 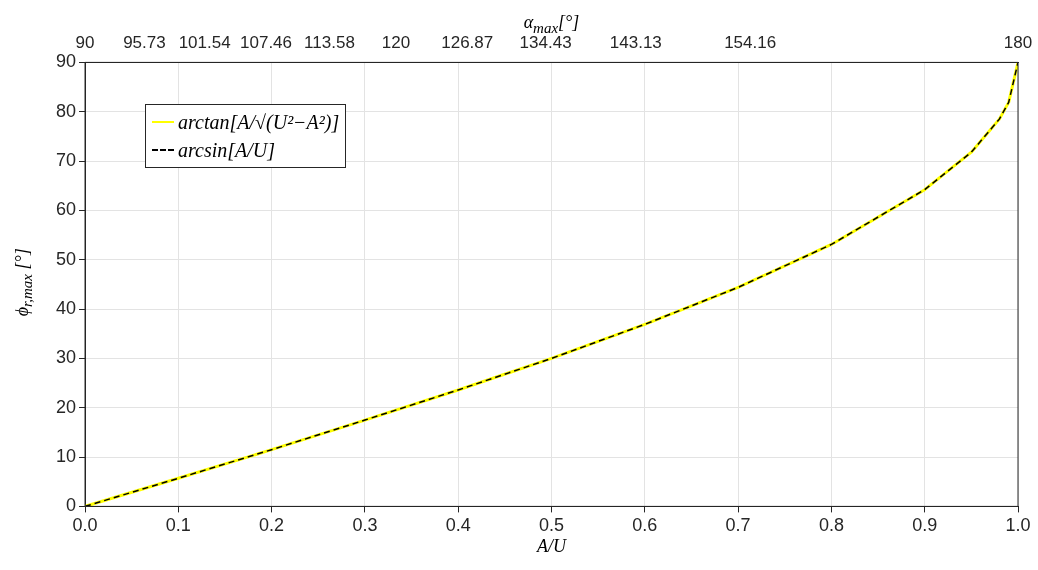 I want to click on x2-tick-label: 180, so click(x=1018, y=42).